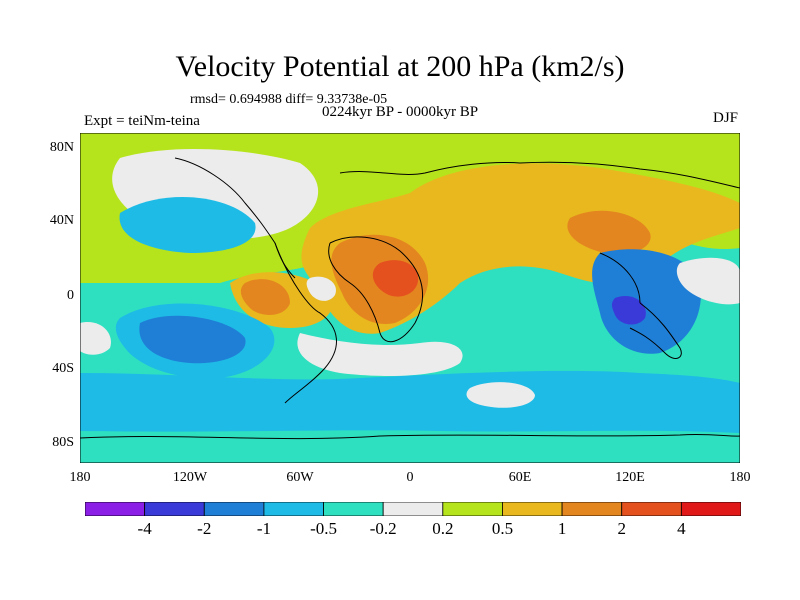 This screenshot has width=800, height=600. I want to click on lon-label: 120E, so click(630, 477).